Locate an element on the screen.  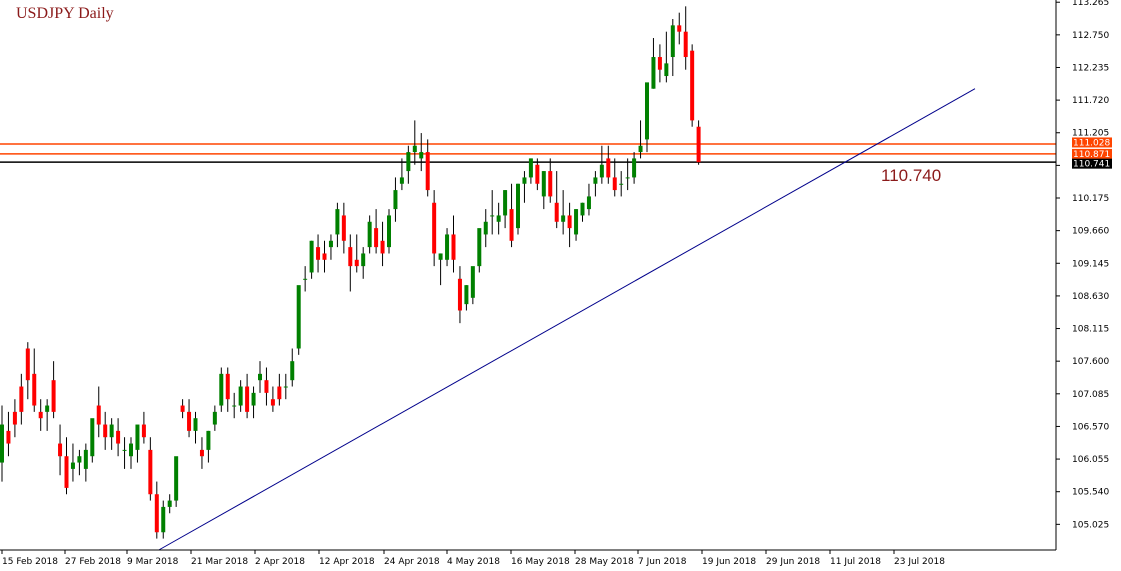
level-tag-label: 111.028 is located at coordinates (1091, 143).